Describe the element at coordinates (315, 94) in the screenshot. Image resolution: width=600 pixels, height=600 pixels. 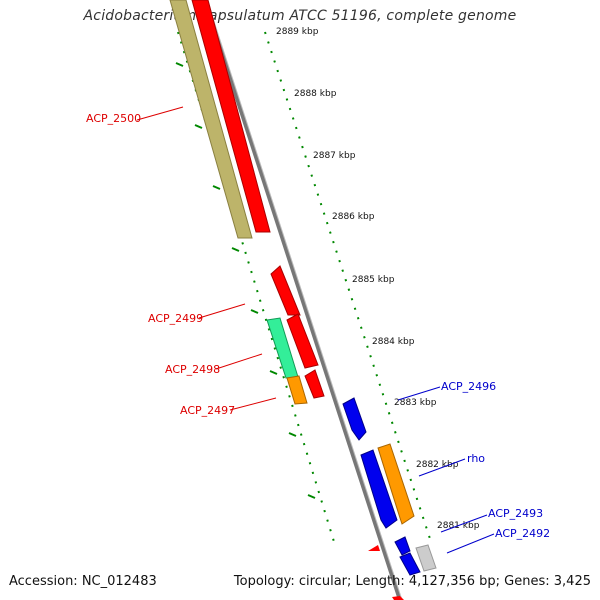
I see `kbp-tick: 2888 kbp` at that location.